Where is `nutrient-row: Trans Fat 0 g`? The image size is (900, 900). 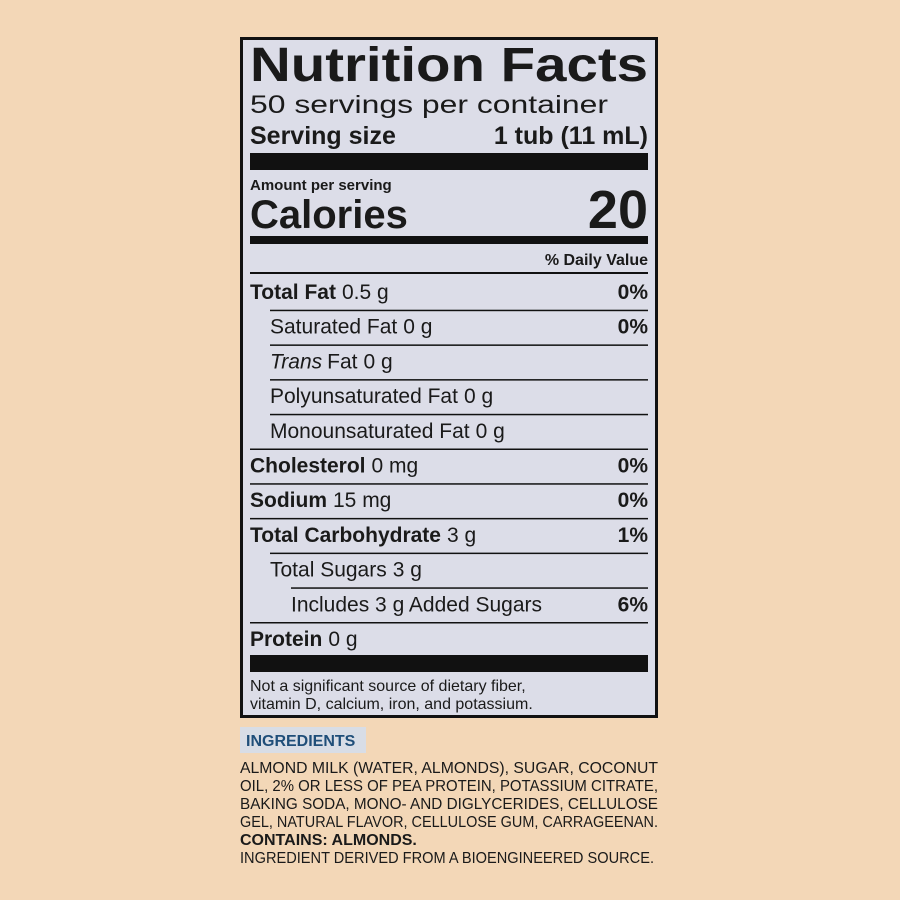 nutrient-row: Trans Fat 0 g is located at coordinates (331, 361).